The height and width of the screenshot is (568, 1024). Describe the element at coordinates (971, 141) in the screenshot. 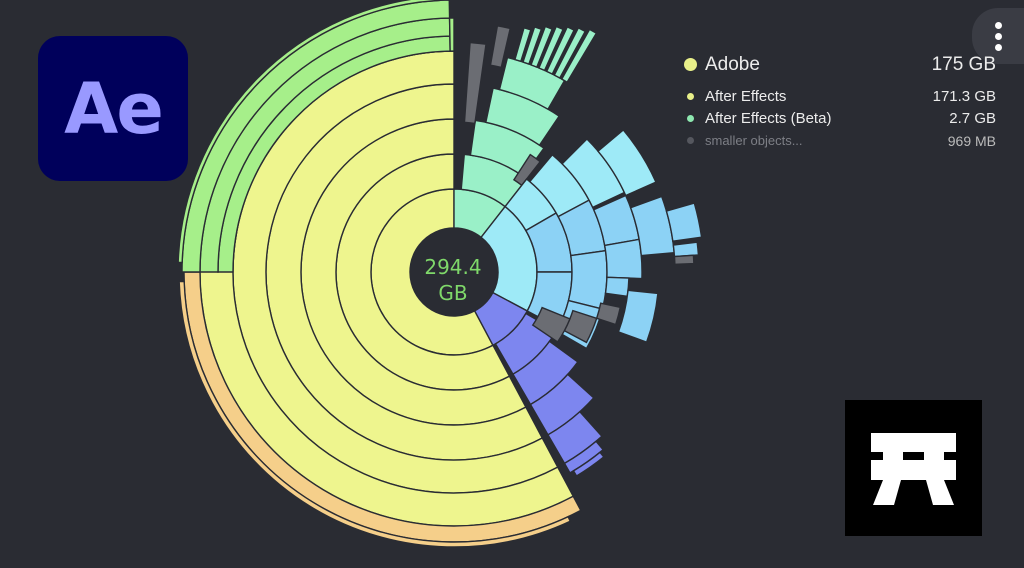

I see `legend-item-value: 969 MB` at that location.